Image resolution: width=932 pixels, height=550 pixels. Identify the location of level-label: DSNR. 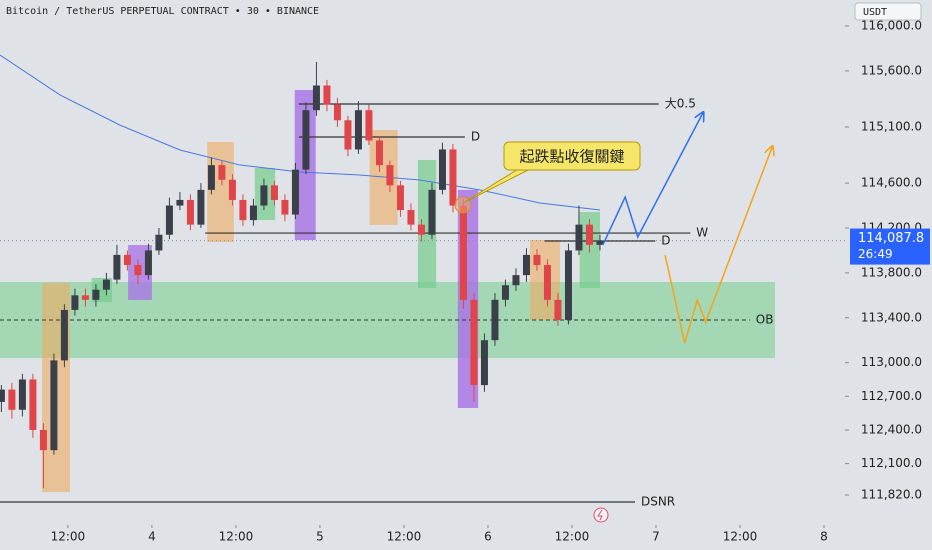
(658, 501).